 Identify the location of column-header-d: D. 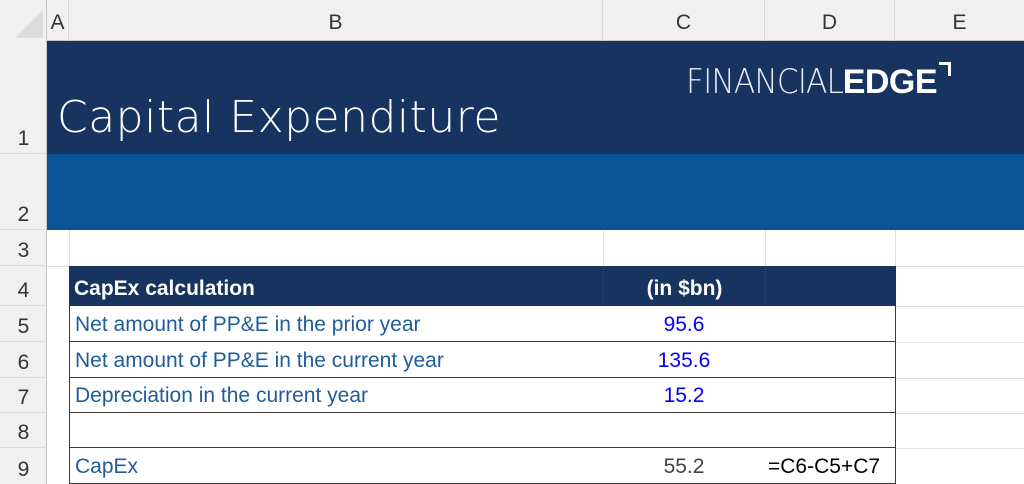
(830, 20).